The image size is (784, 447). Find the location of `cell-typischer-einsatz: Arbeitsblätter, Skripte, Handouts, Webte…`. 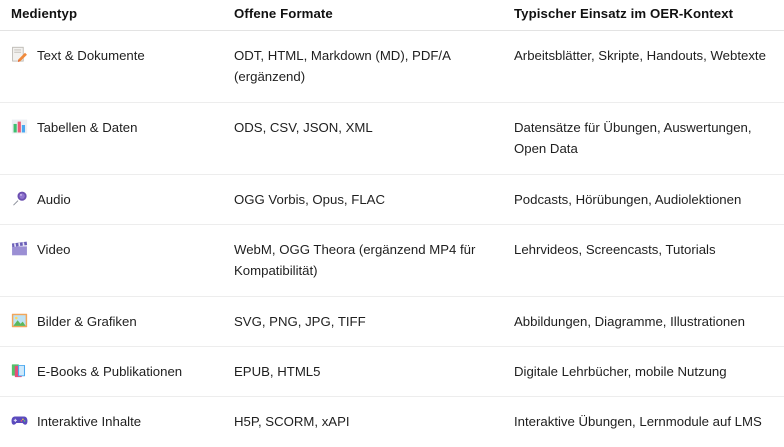

cell-typischer-einsatz: Arbeitsblätter, Skripte, Handouts, Webte… is located at coordinates (646, 66).